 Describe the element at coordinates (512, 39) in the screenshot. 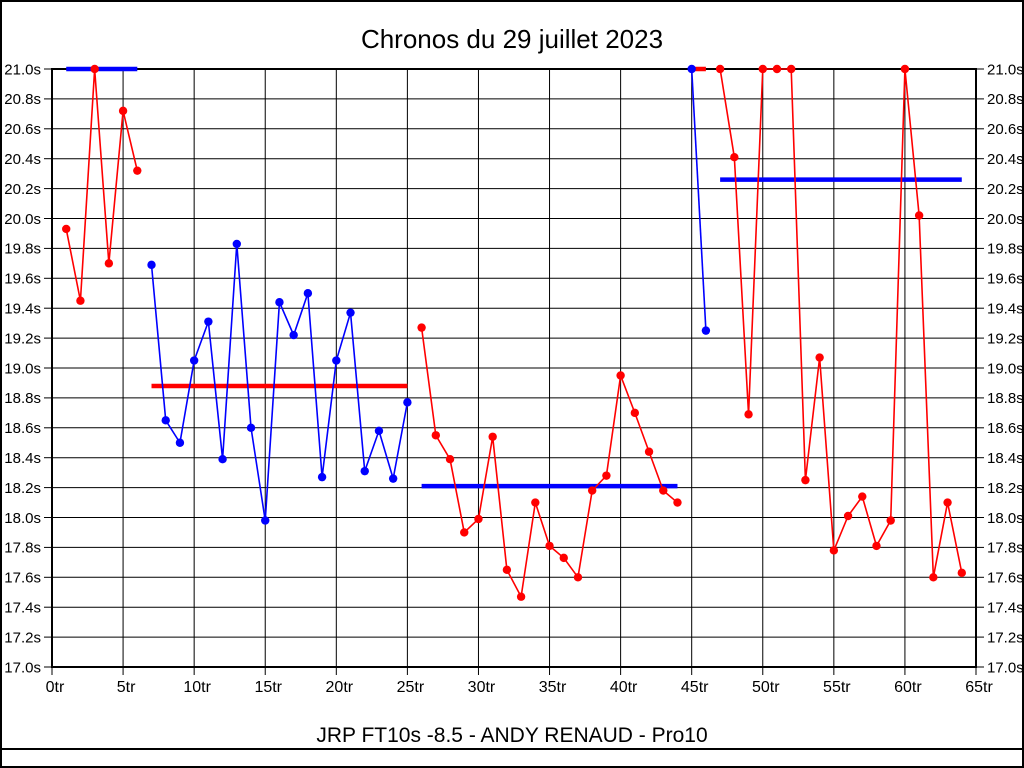

I see `chart-title: Chronos du 29 juillet 2023` at that location.